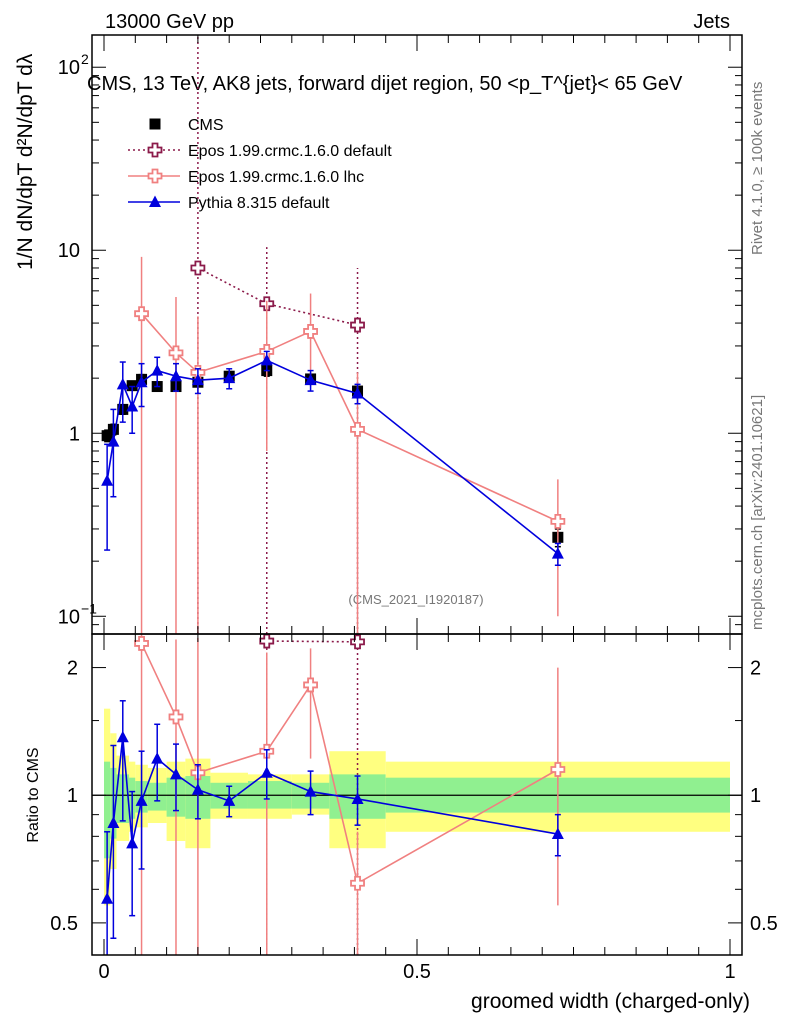  Describe the element at coordinates (610, 1001) in the screenshot. I see `xlabel: groomed width (charged-only)` at that location.